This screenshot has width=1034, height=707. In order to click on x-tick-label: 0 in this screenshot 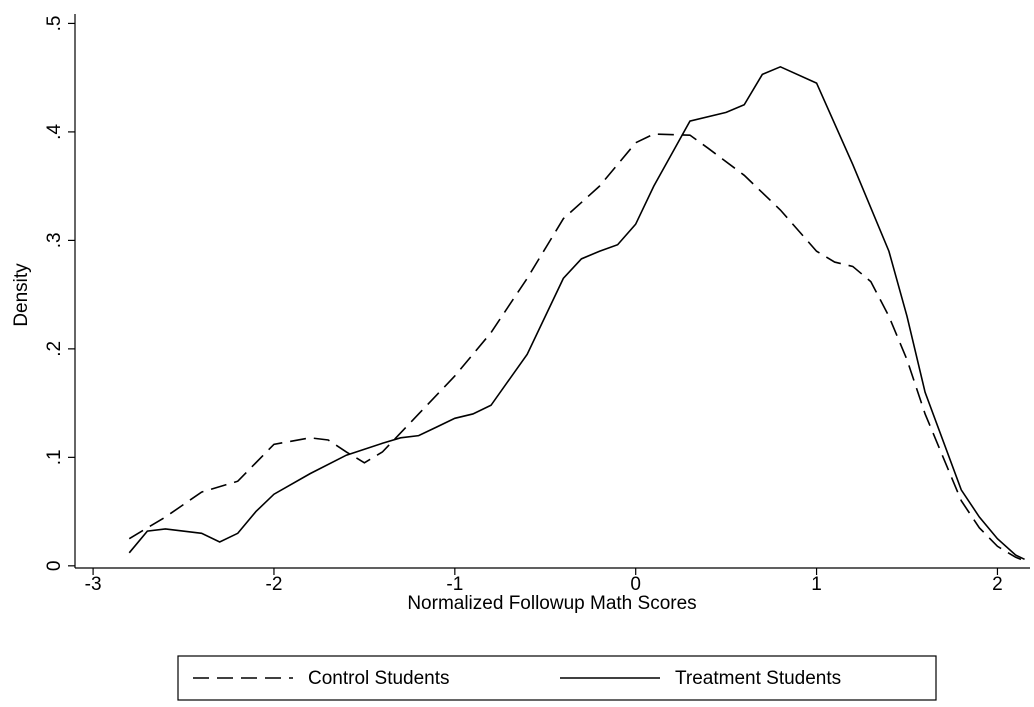, I will do `click(635, 584)`.